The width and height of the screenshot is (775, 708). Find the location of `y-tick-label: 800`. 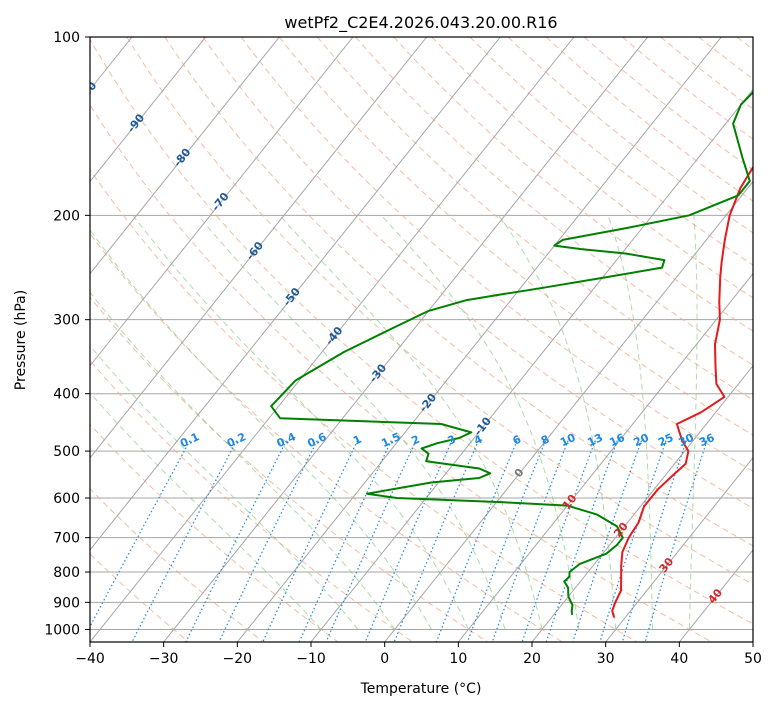

y-tick-label: 800 is located at coordinates (66, 573).